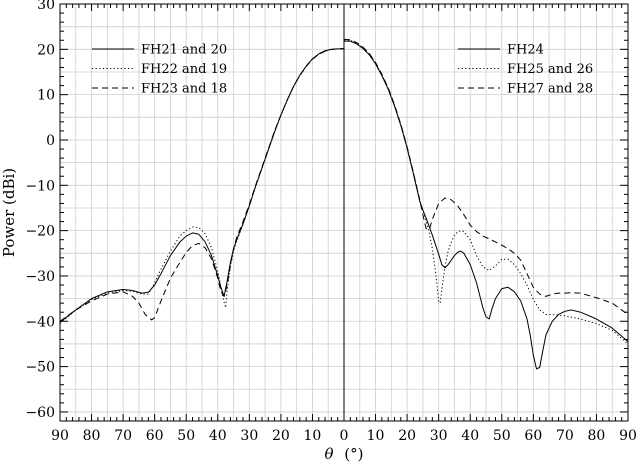 The width and height of the screenshot is (639, 465). Describe the element at coordinates (328, 454) in the screenshot. I see `x-axis-symbol: θ` at that location.